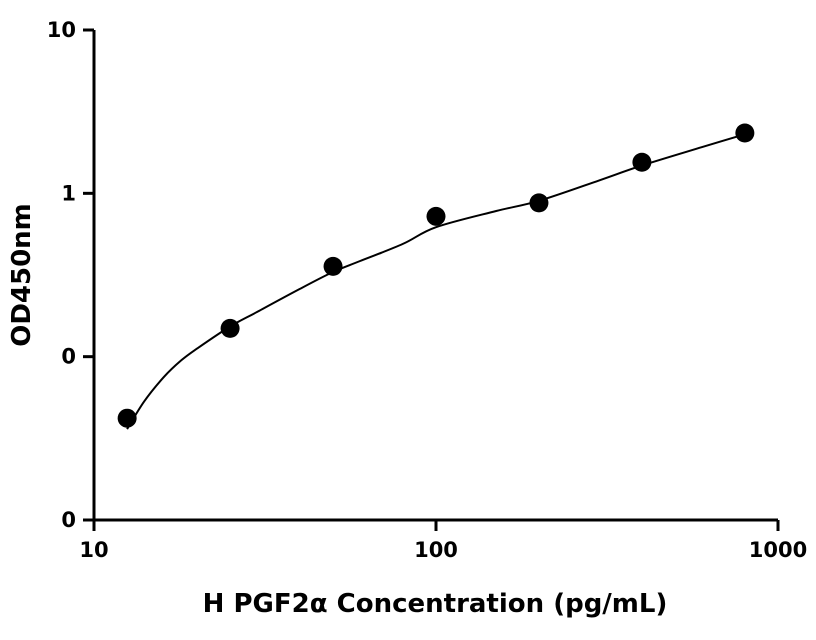 Image resolution: width=816 pixels, height=640 pixels. I want to click on x-axis-title: H PGF2α Concentration (pg/mL), so click(435, 604).